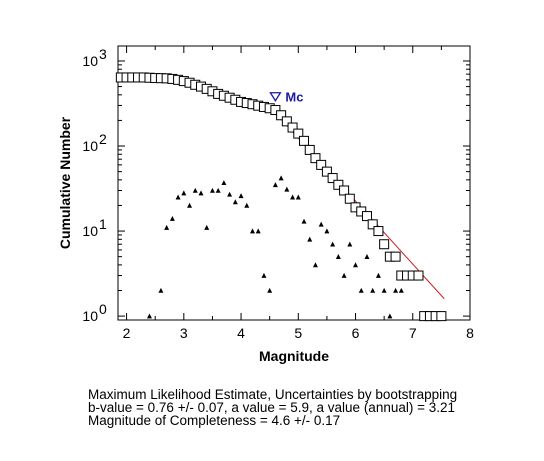 This screenshot has height=461, width=544. Describe the element at coordinates (184, 333) in the screenshot. I see `x-tick-label: 3` at that location.